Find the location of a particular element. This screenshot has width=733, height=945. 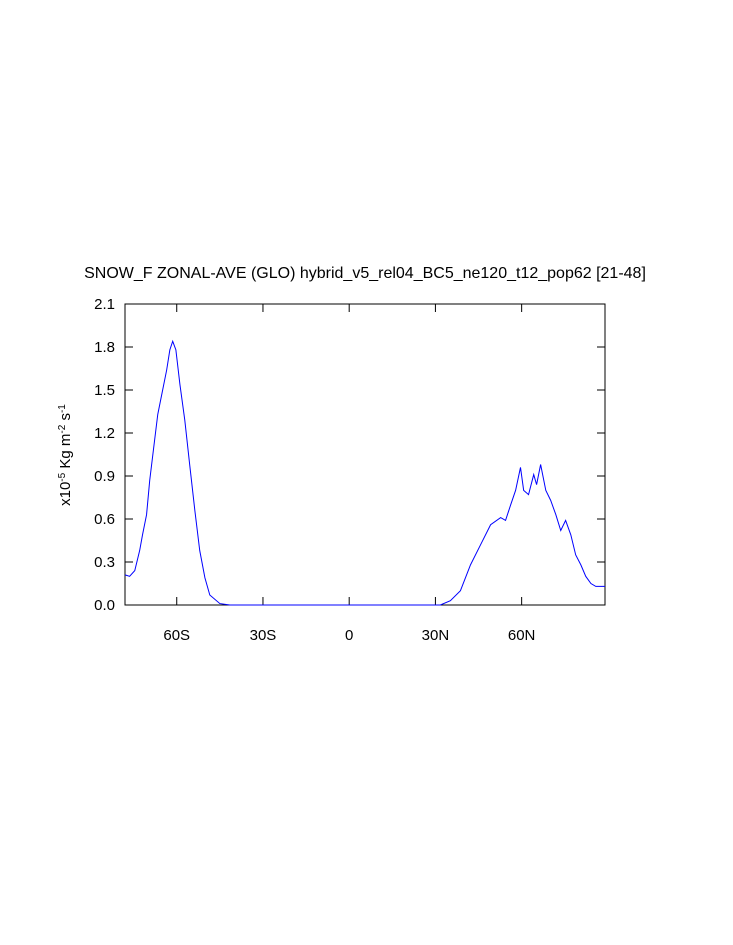

x-tick-label: 60S is located at coordinates (176, 635).